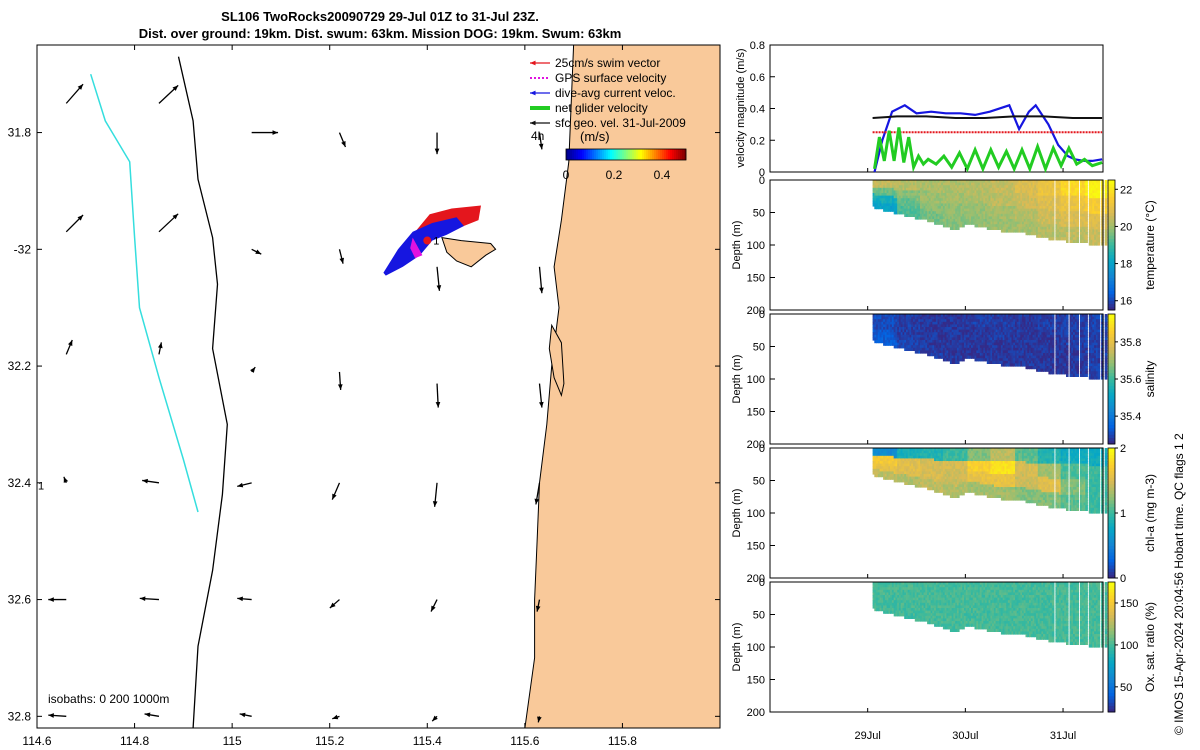  Describe the element at coordinates (620, 123) in the screenshot. I see `legend-label: sfc geo. vel. 31-Jul-2009` at that location.